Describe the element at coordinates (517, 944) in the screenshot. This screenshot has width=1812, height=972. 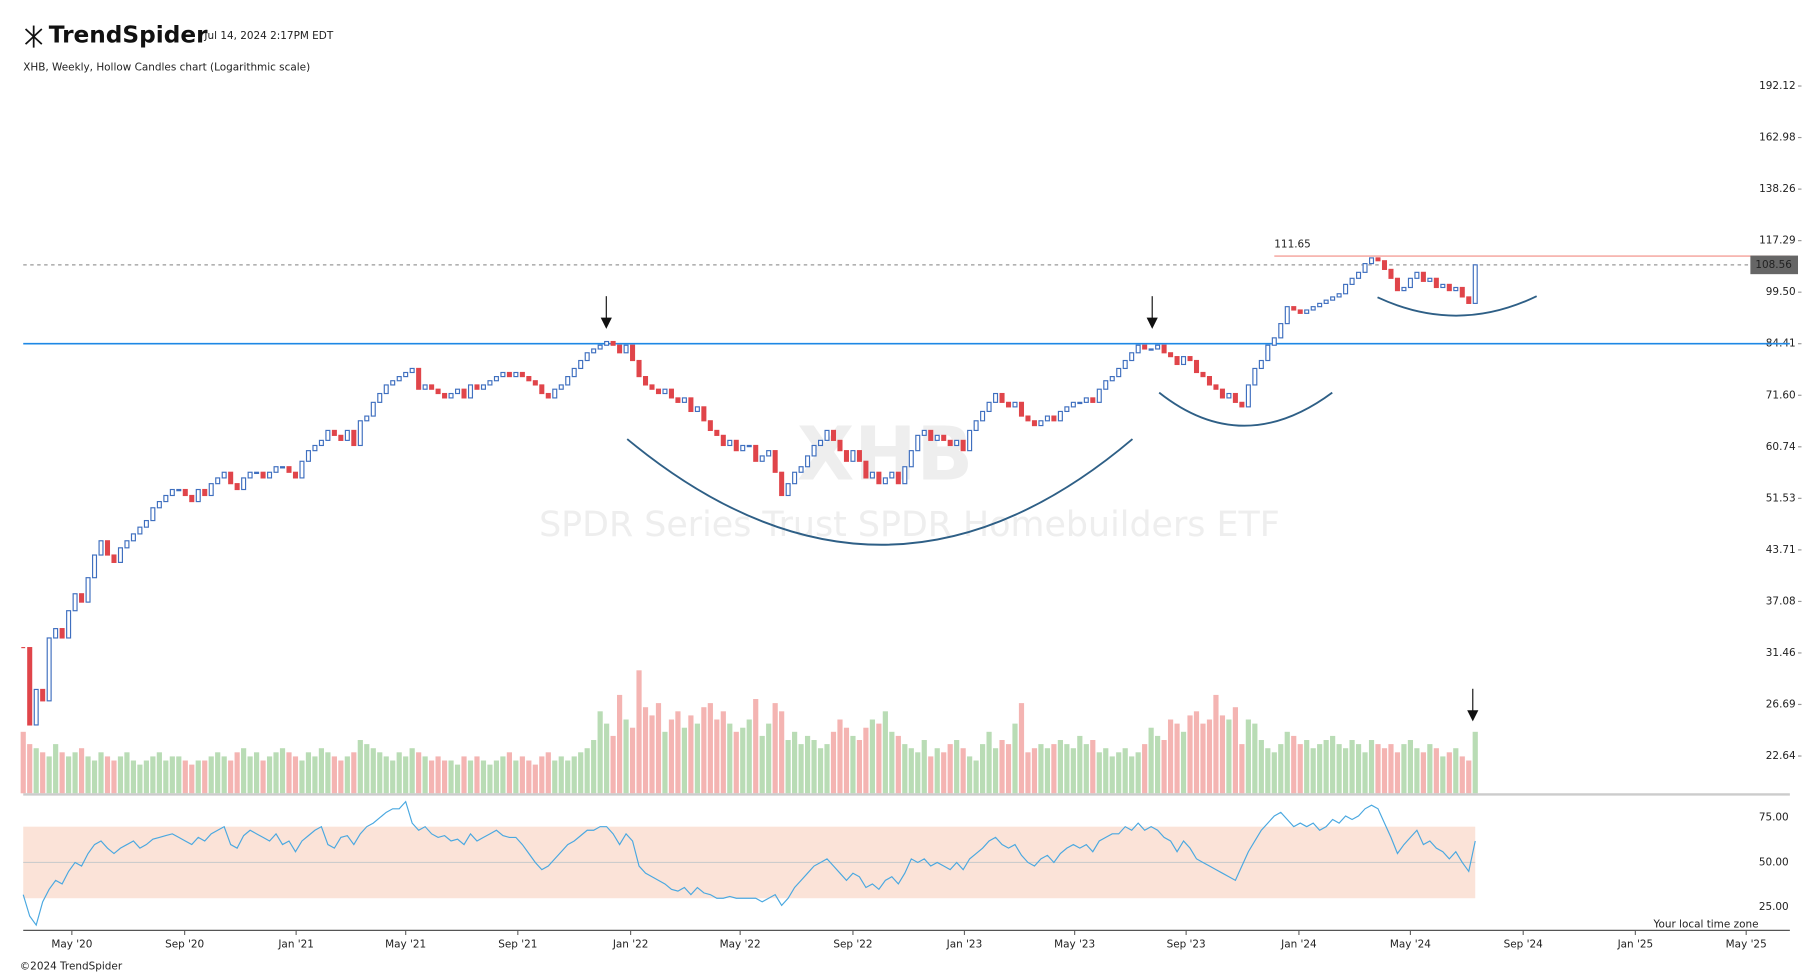
I see `x-tick-label: Sep '21` at that location.